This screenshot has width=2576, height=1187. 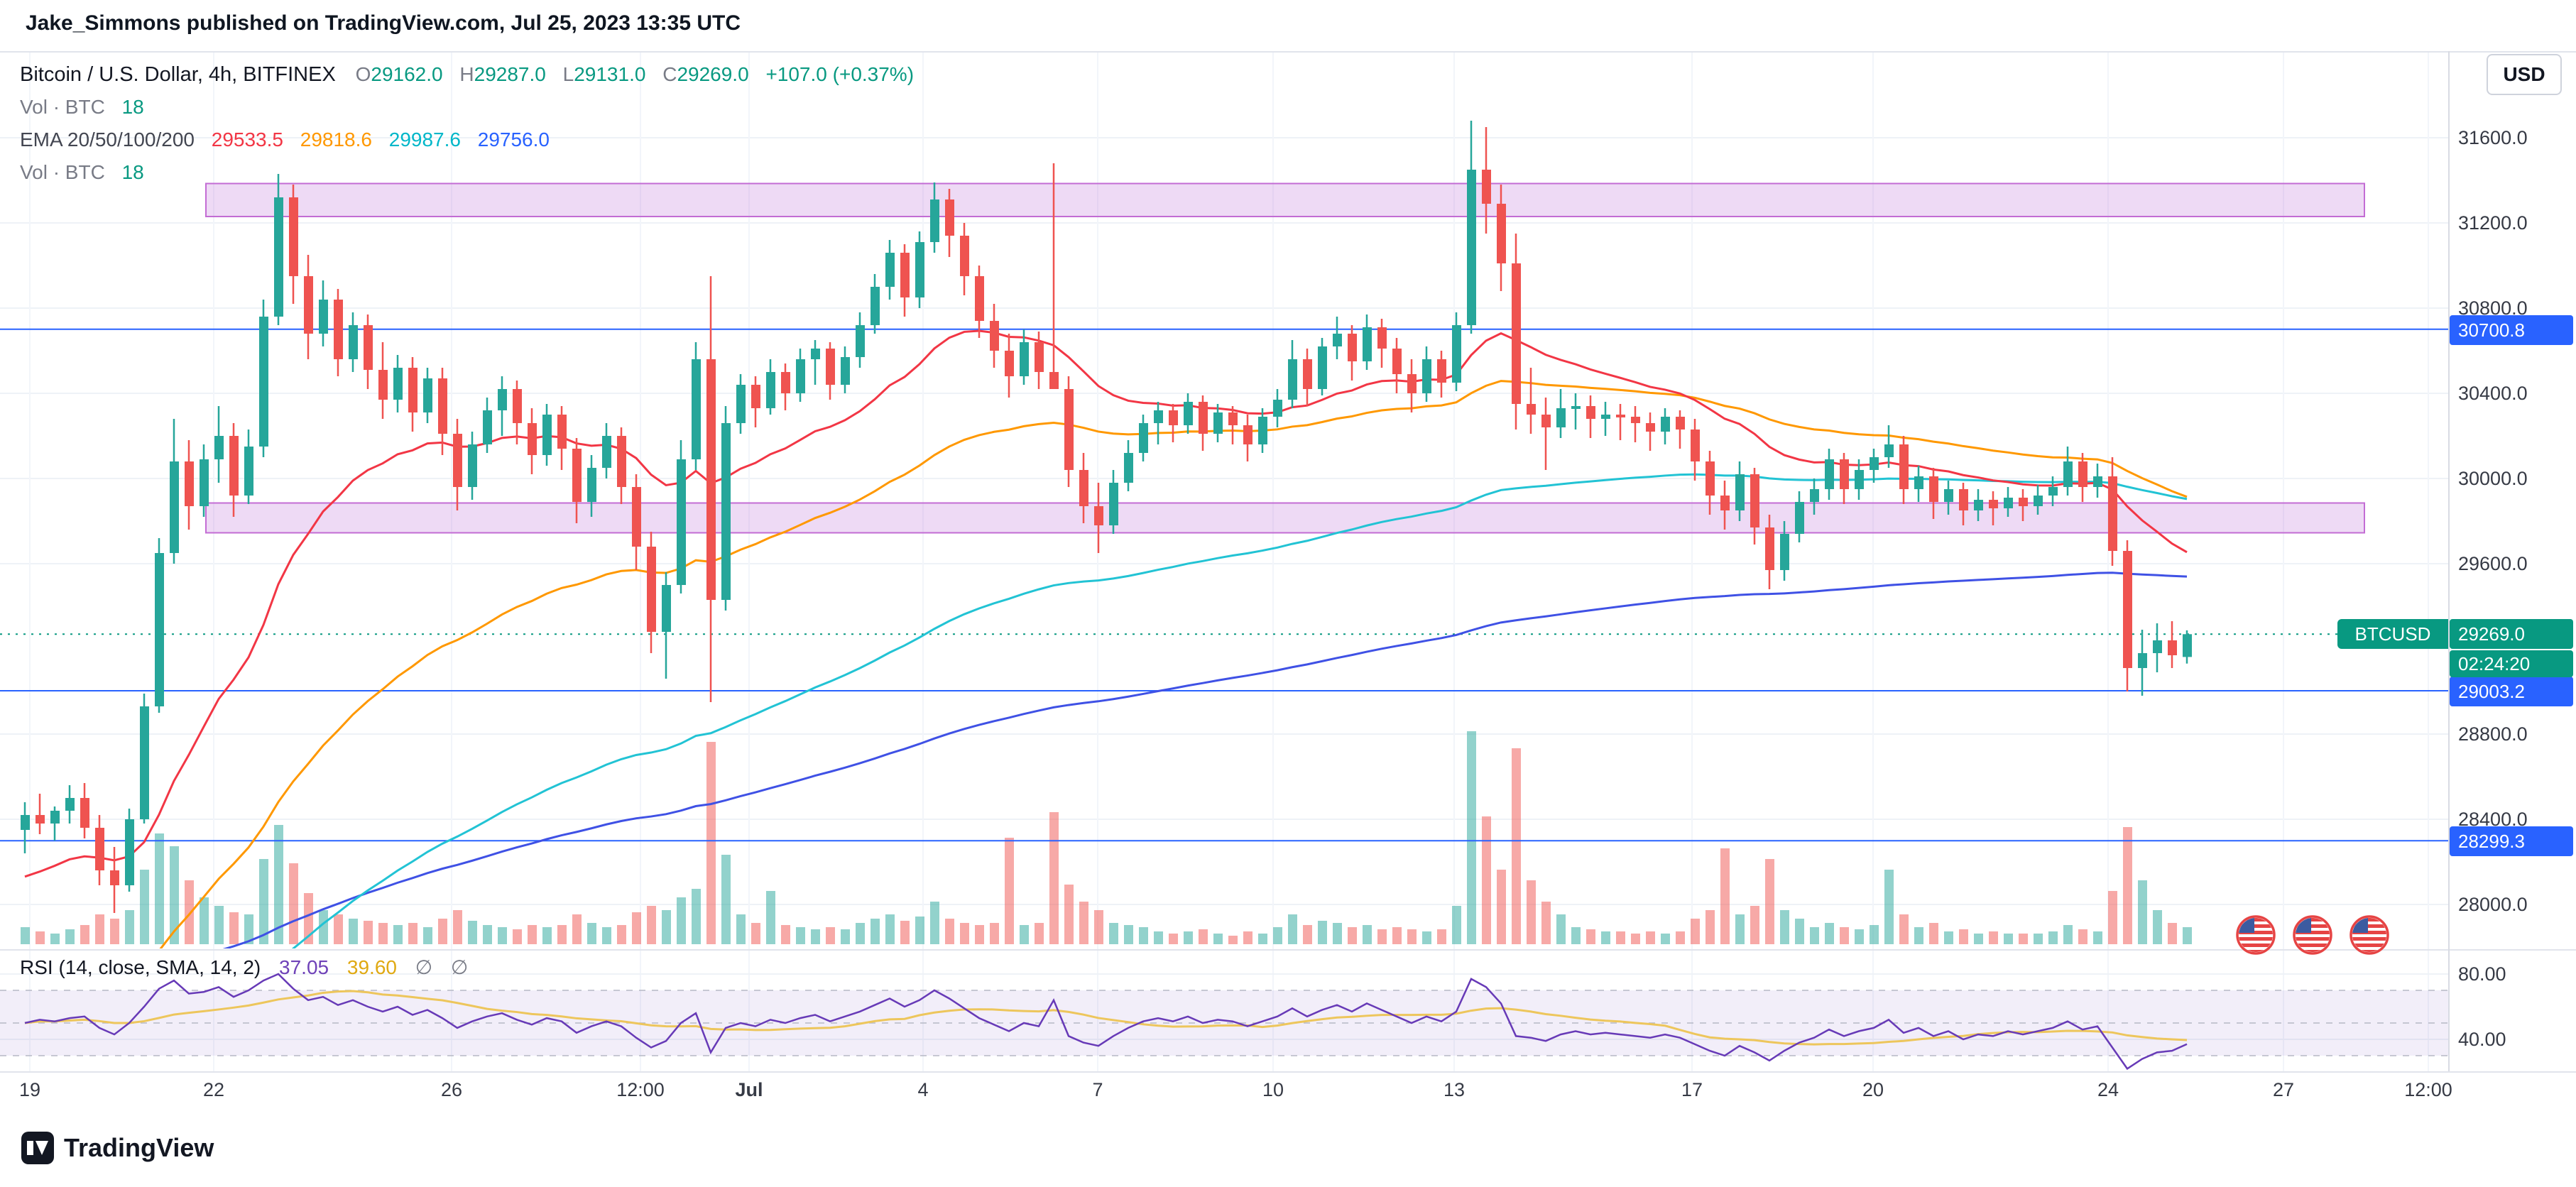 What do you see at coordinates (424, 139) in the screenshot?
I see `ema100-value: 29987.6` at bounding box center [424, 139].